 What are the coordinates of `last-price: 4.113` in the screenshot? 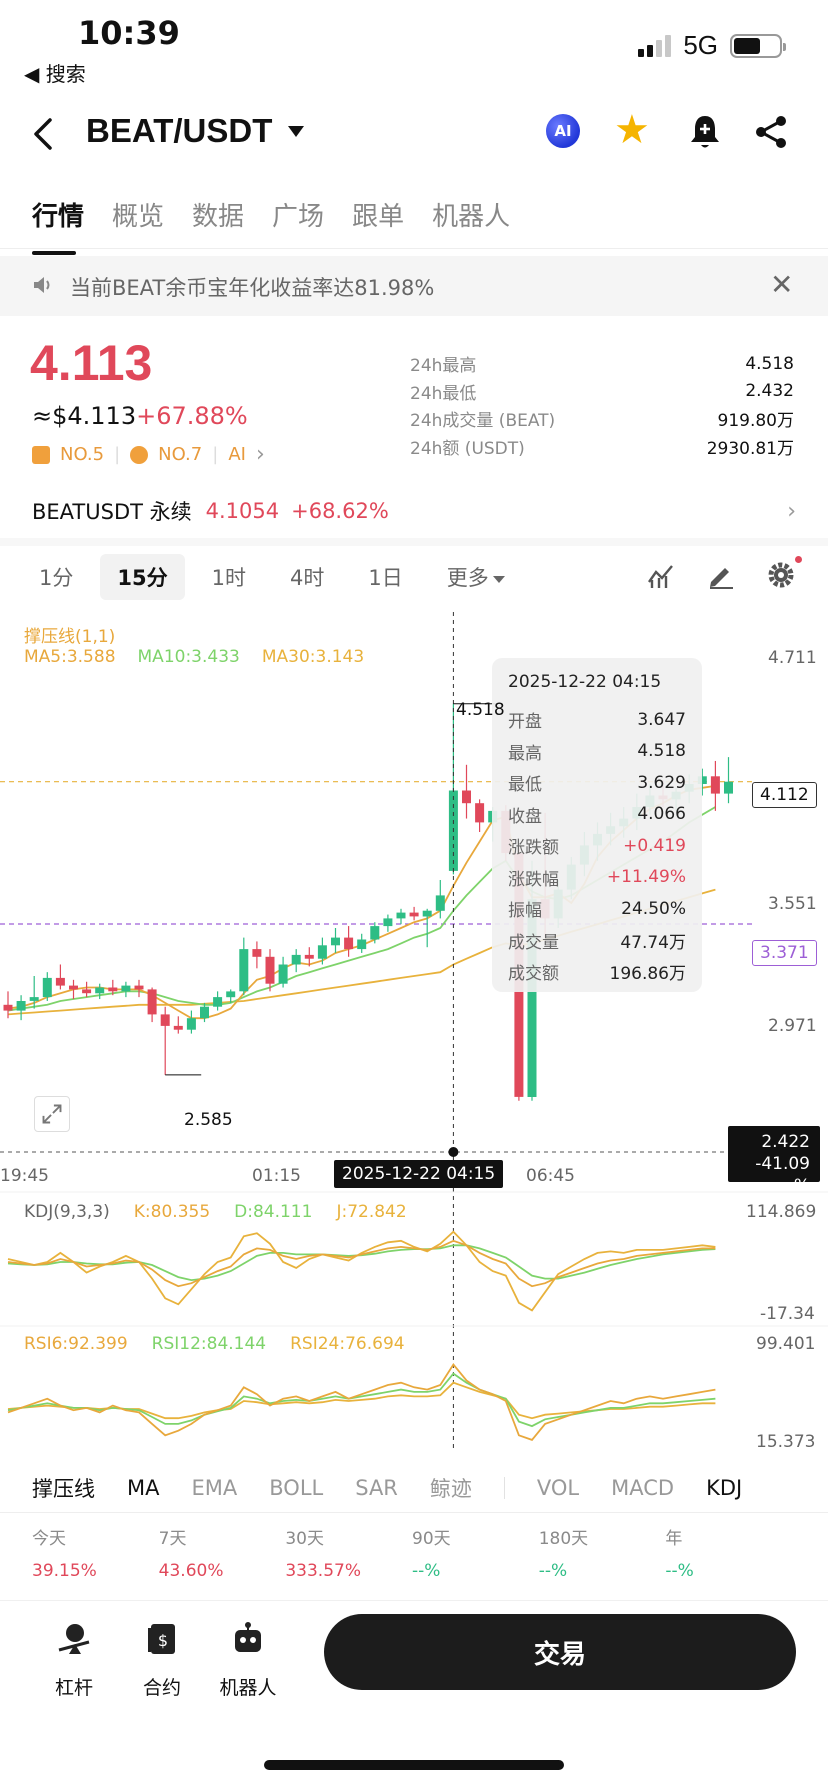 It's located at (91, 363).